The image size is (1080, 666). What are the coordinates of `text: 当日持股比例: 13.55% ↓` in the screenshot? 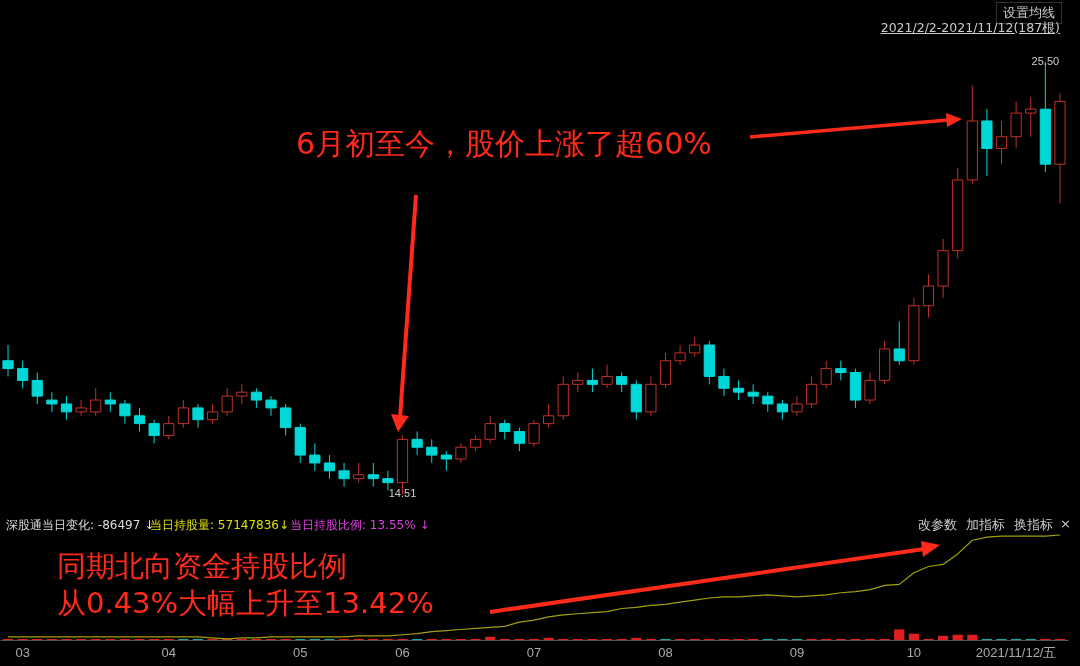 It's located at (360, 525).